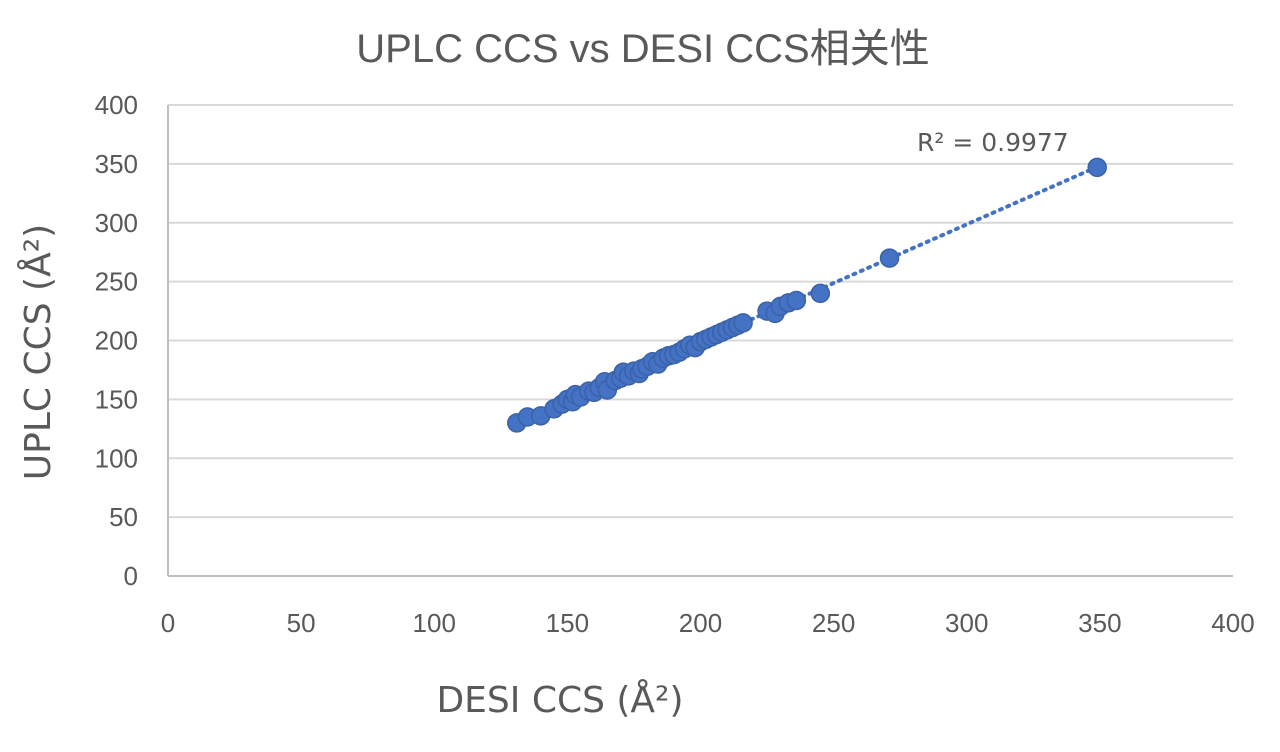  Describe the element at coordinates (123, 517) in the screenshot. I see `y-tick-label: 50` at that location.